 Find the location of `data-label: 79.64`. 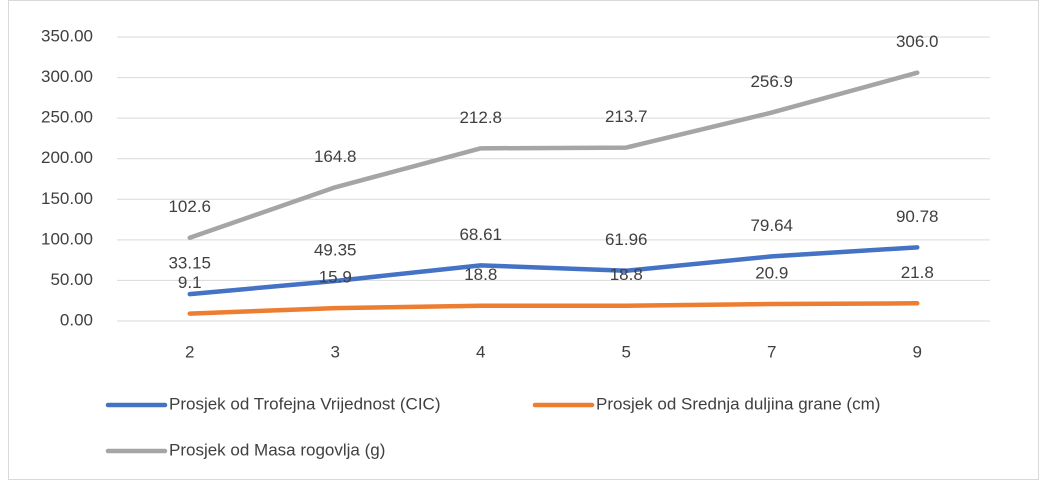

data-label: 79.64 is located at coordinates (771, 225).